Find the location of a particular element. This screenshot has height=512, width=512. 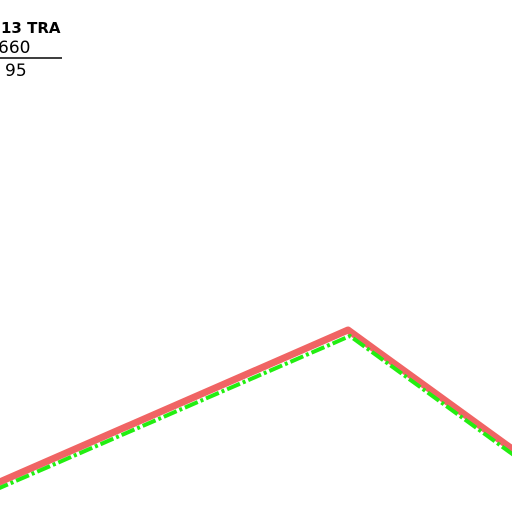

airspace-name: 13 TRA is located at coordinates (31, 28).